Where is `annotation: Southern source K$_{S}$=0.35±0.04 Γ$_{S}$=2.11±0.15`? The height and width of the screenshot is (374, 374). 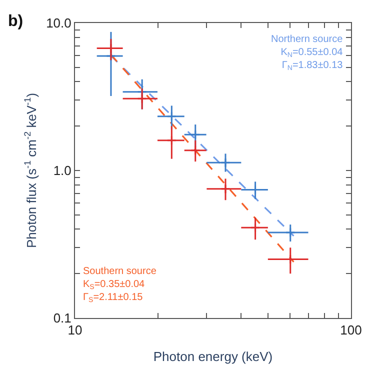
annotation: Southern source K$_{S}$=0.35±0.04 Γ$_{S}$=2.11±0.15 is located at coordinates (120, 285).